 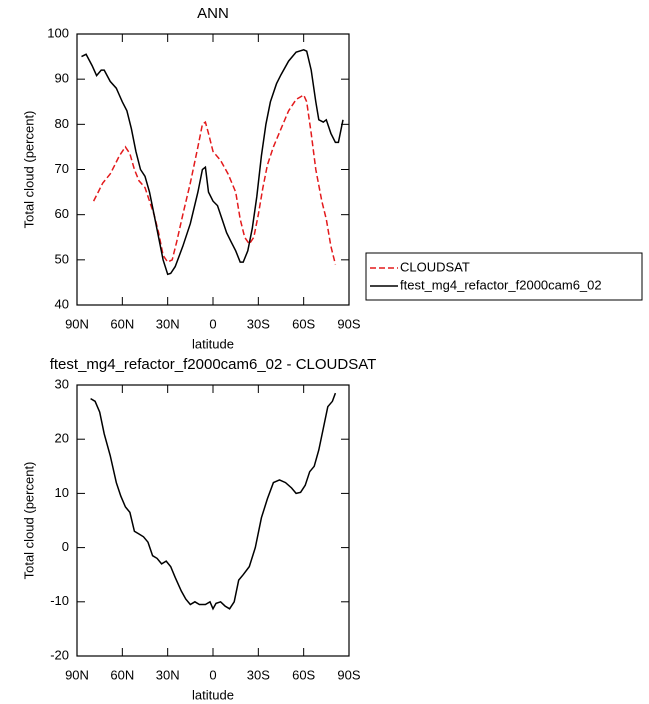 I want to click on y-tick-label: 40, so click(x=62, y=303).